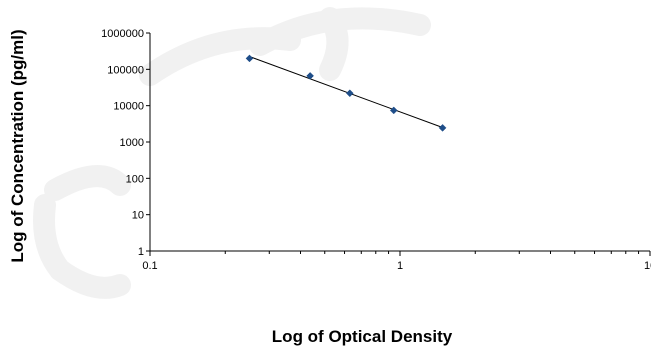  I want to click on y-tick-label: 10, so click(138, 216).